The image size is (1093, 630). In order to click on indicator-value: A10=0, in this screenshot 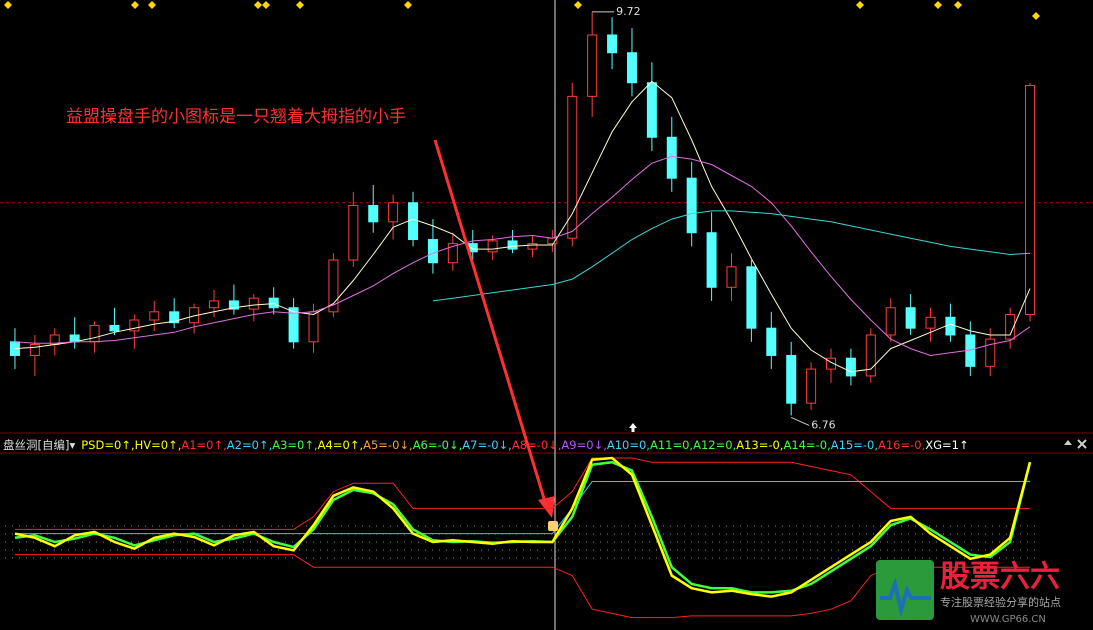, I will do `click(628, 445)`.